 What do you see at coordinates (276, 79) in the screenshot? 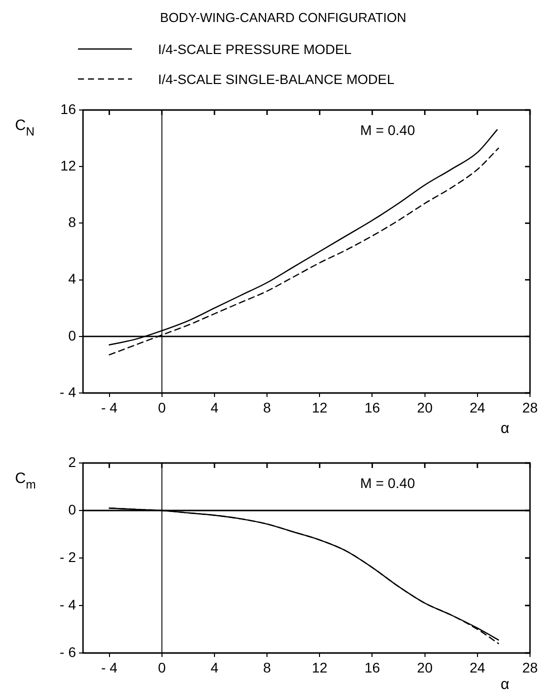
I see `legend-label: I/4-SCALE SINGLE-BALANCE MODEL` at bounding box center [276, 79].